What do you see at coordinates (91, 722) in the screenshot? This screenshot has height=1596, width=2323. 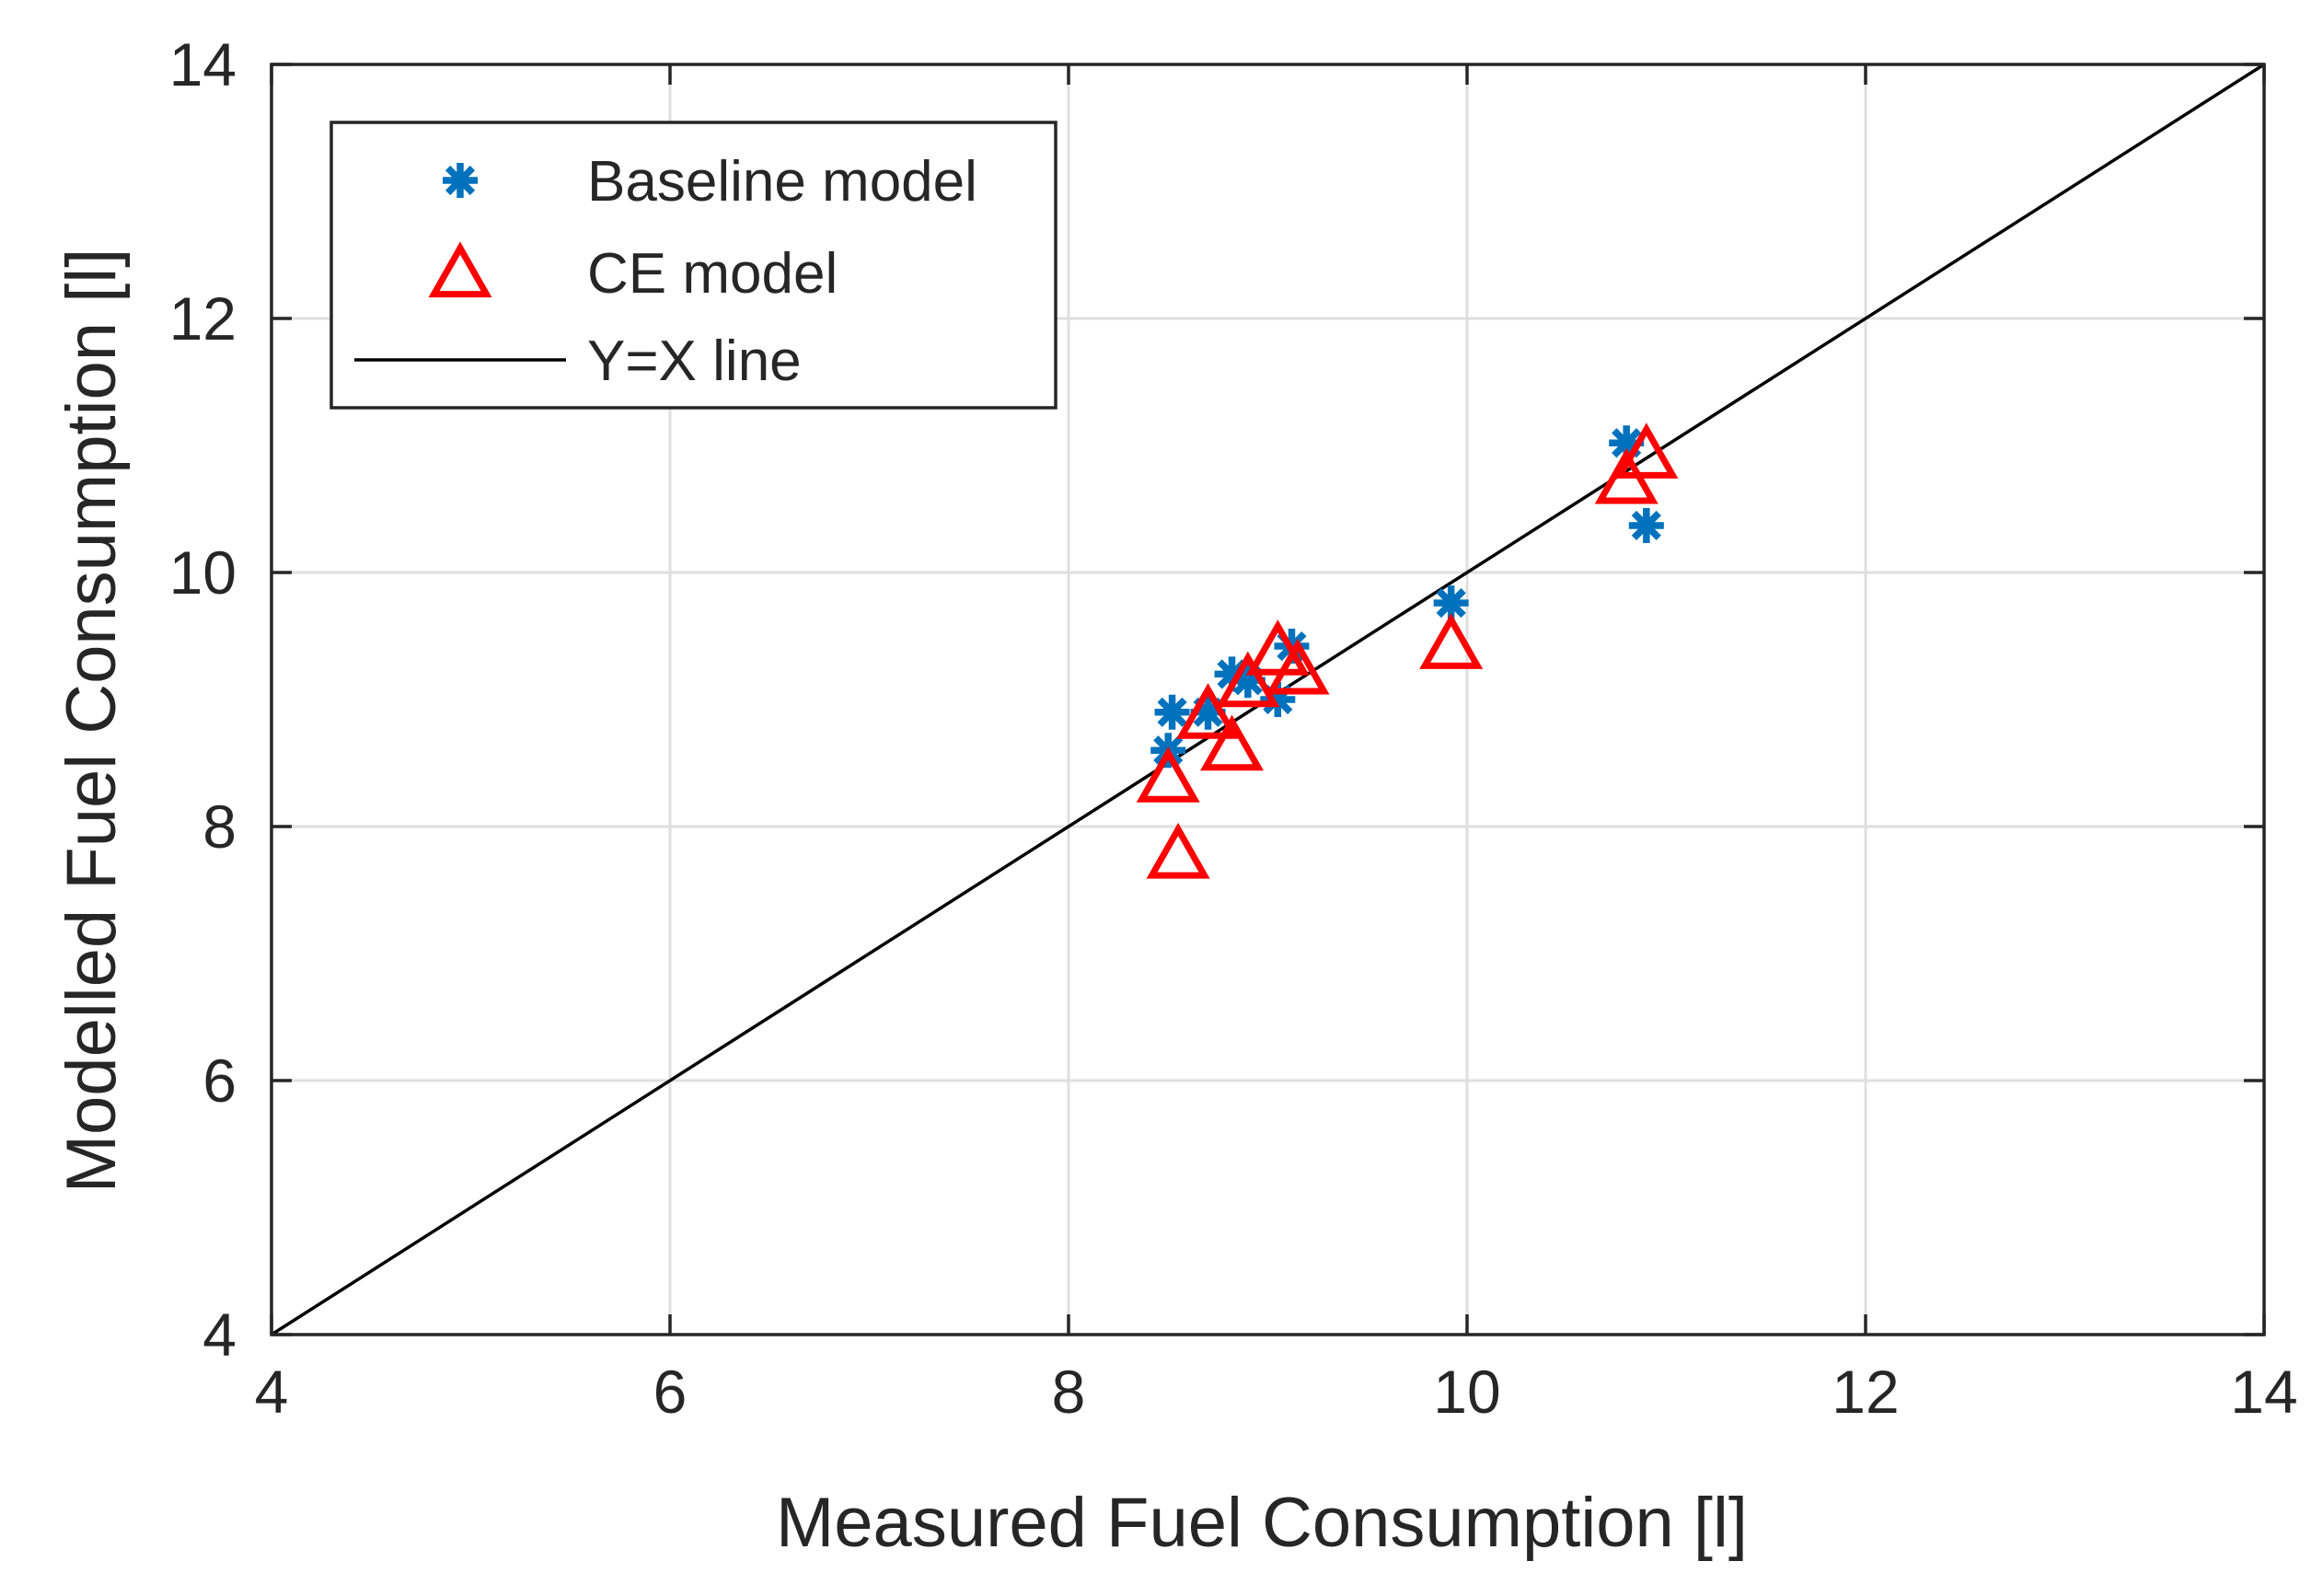 I see `y-axis-label: Modelled Fuel Consumption [l]` at bounding box center [91, 722].